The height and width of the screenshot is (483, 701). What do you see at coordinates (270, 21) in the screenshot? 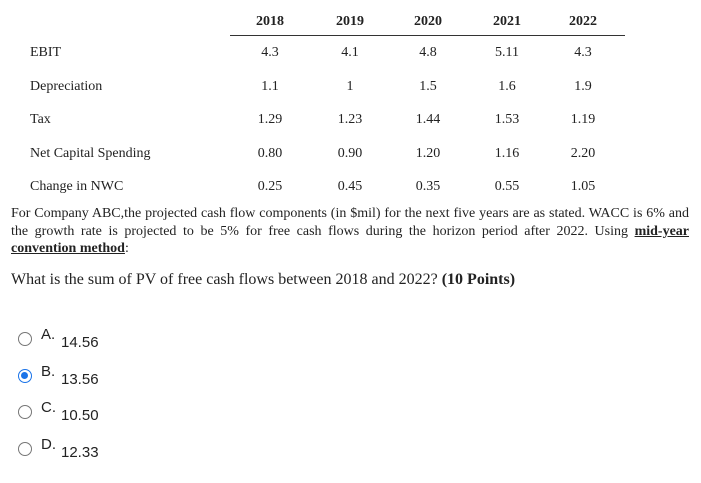
I see `year-header: 2018` at bounding box center [270, 21].